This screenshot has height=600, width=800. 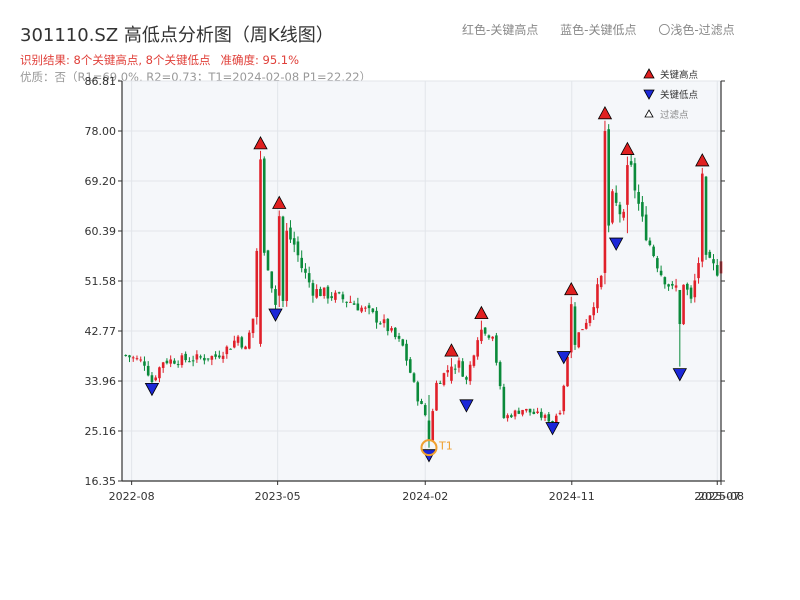 I want to click on marker-legend: 关键高点 关键低点 过滤点, so click(x=670, y=94).